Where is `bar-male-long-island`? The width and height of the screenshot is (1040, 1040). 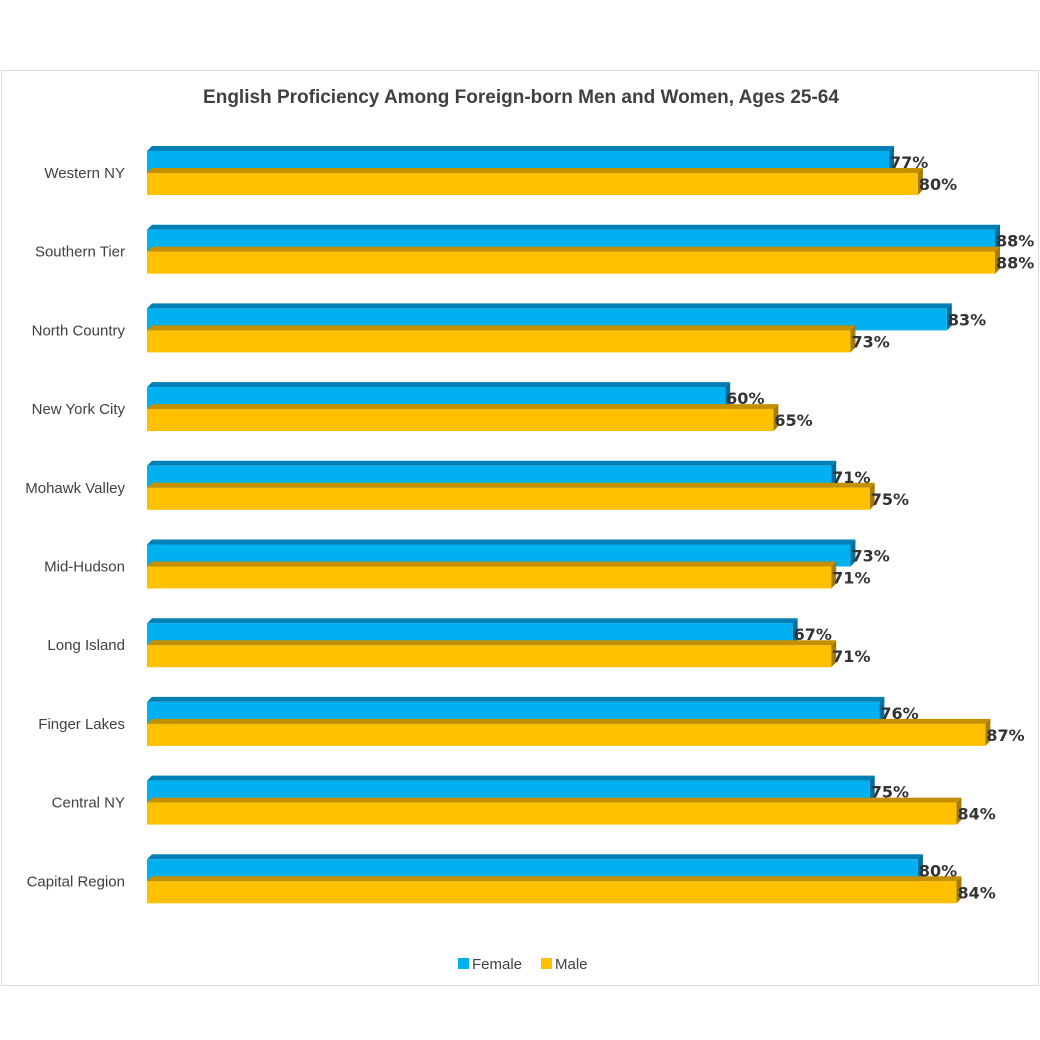 bar-male-long-island is located at coordinates (492, 654).